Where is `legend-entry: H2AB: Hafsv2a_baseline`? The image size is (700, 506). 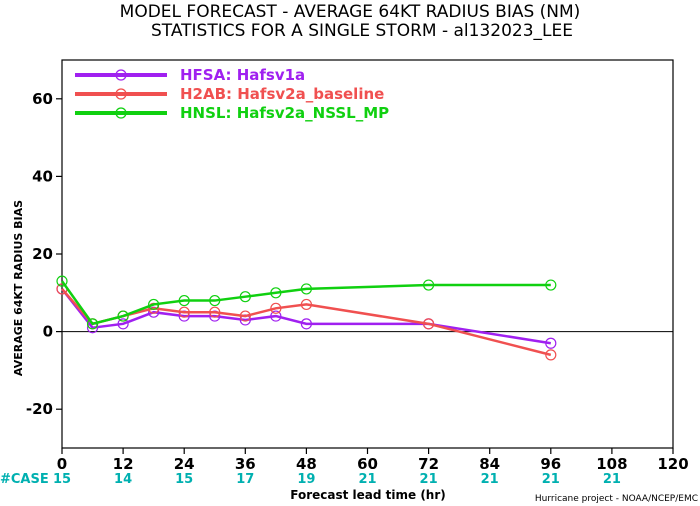
legend-entry: H2AB: Hafsv2a_baseline is located at coordinates (229, 94).